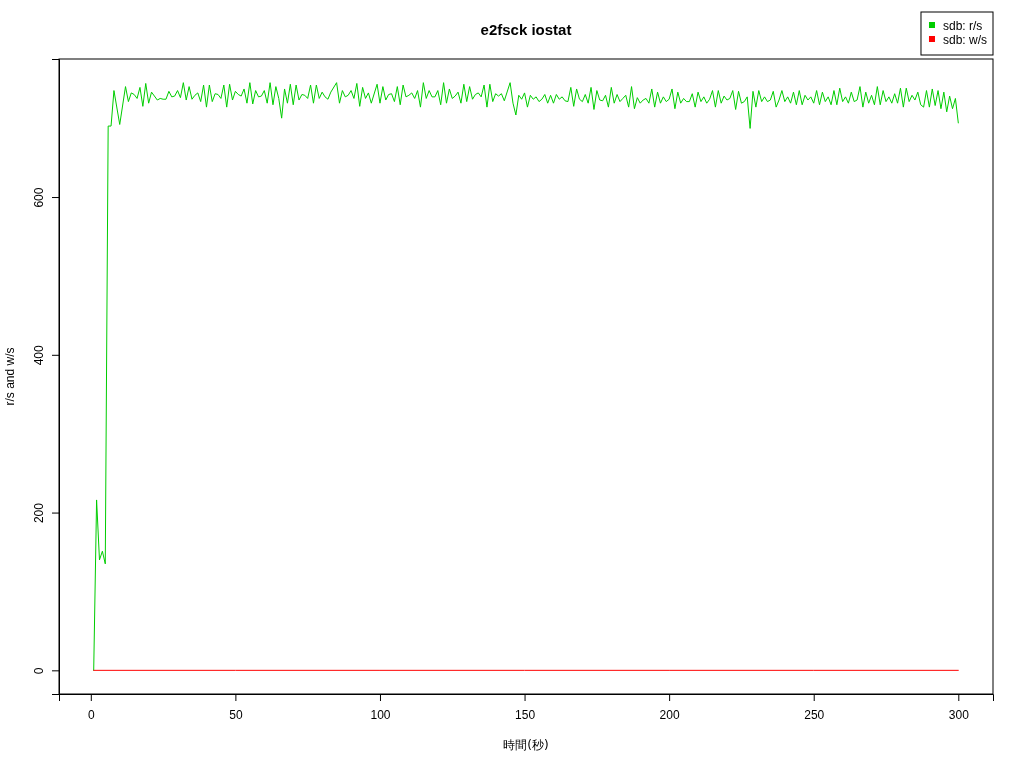  Describe the element at coordinates (236, 714) in the screenshot. I see `x-tick-label: 50` at that location.